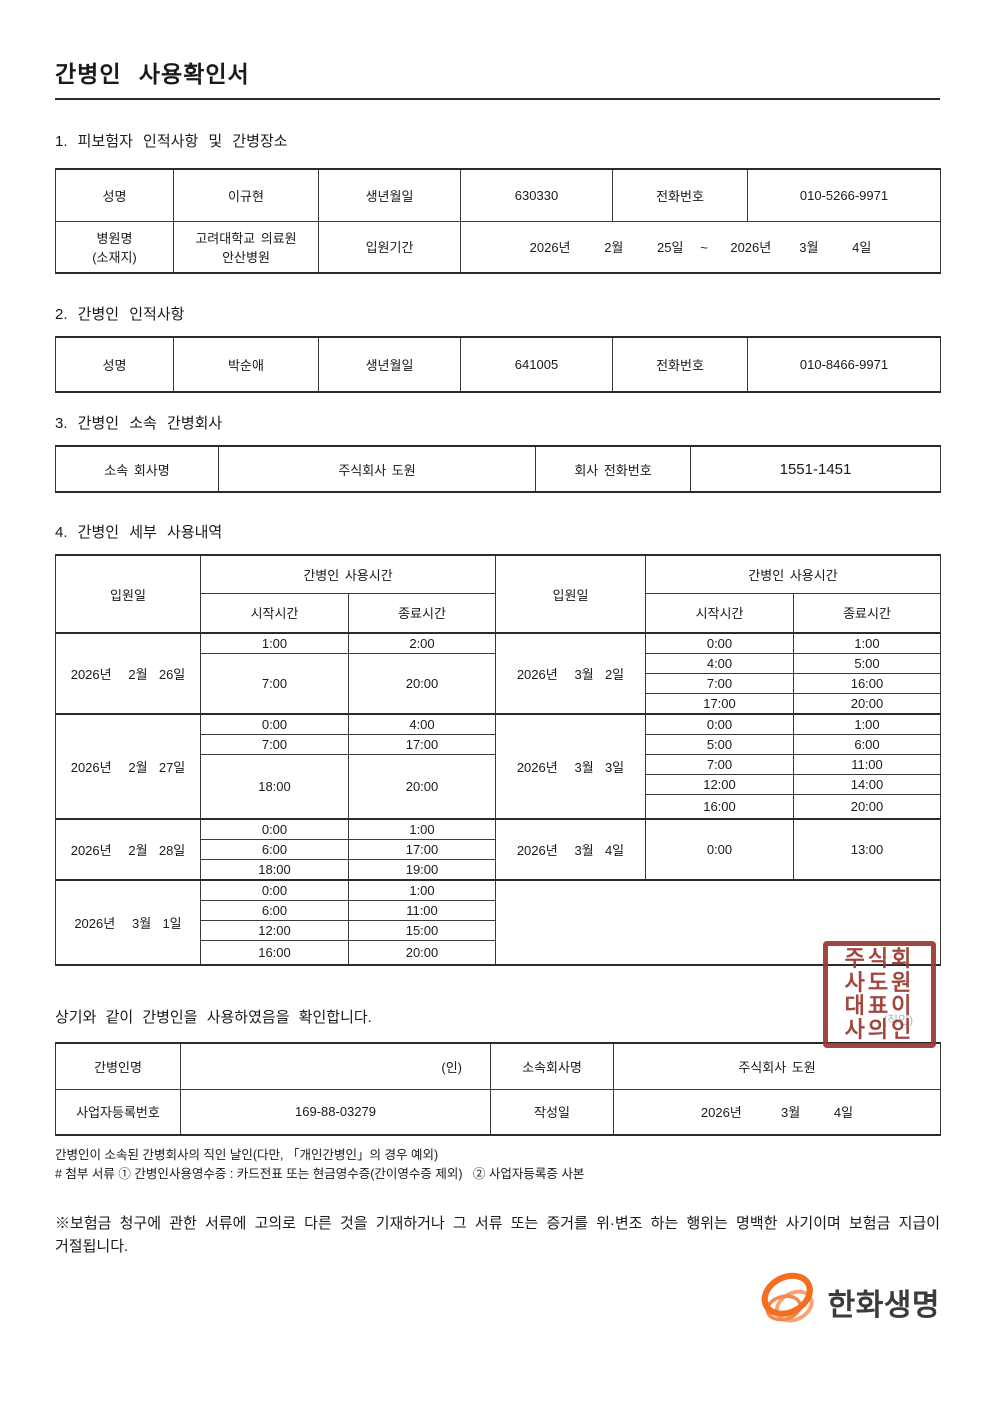 The image size is (992, 1403). What do you see at coordinates (867, 784) in the screenshot?
I see `end-time-cell: 14:00` at bounding box center [867, 784].